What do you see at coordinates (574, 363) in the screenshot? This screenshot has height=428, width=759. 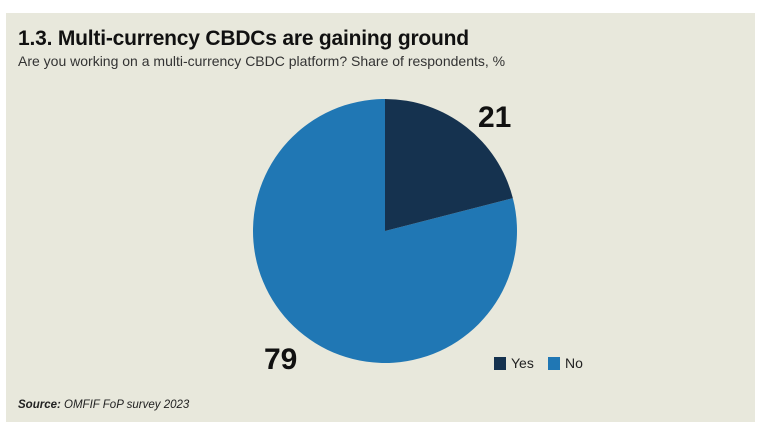 I see `legend-label-no: No` at bounding box center [574, 363].